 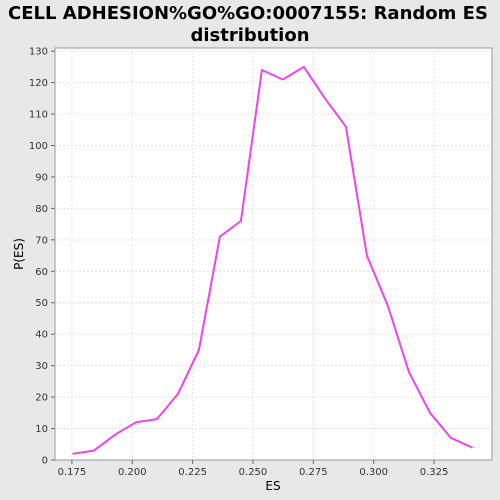 I want to click on x-axis-label: ES, so click(x=272, y=486).